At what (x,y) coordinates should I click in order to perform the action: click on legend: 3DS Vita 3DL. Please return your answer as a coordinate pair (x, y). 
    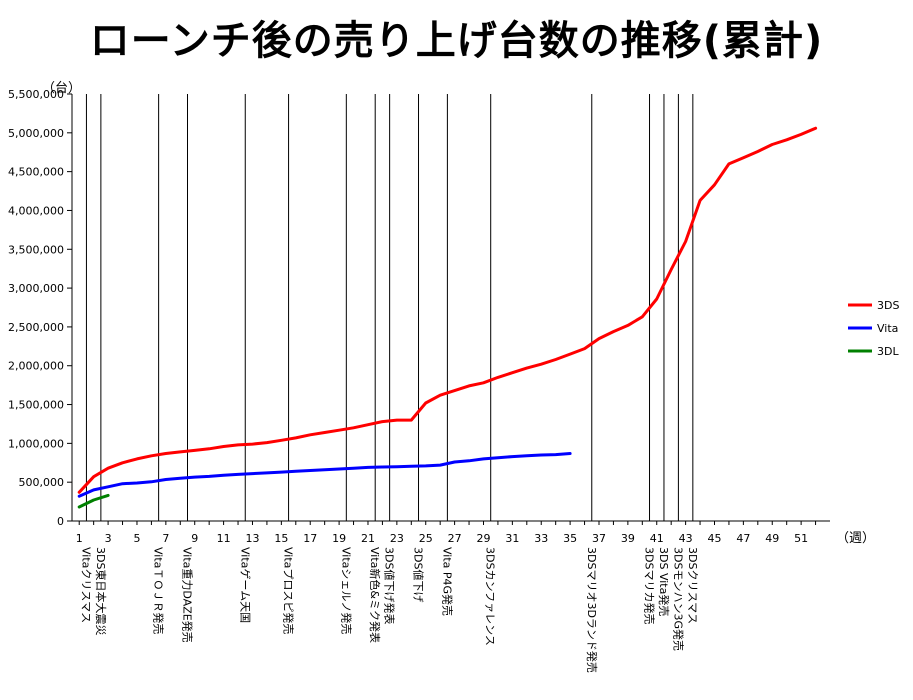
    Looking at the image, I should click on (873, 328).